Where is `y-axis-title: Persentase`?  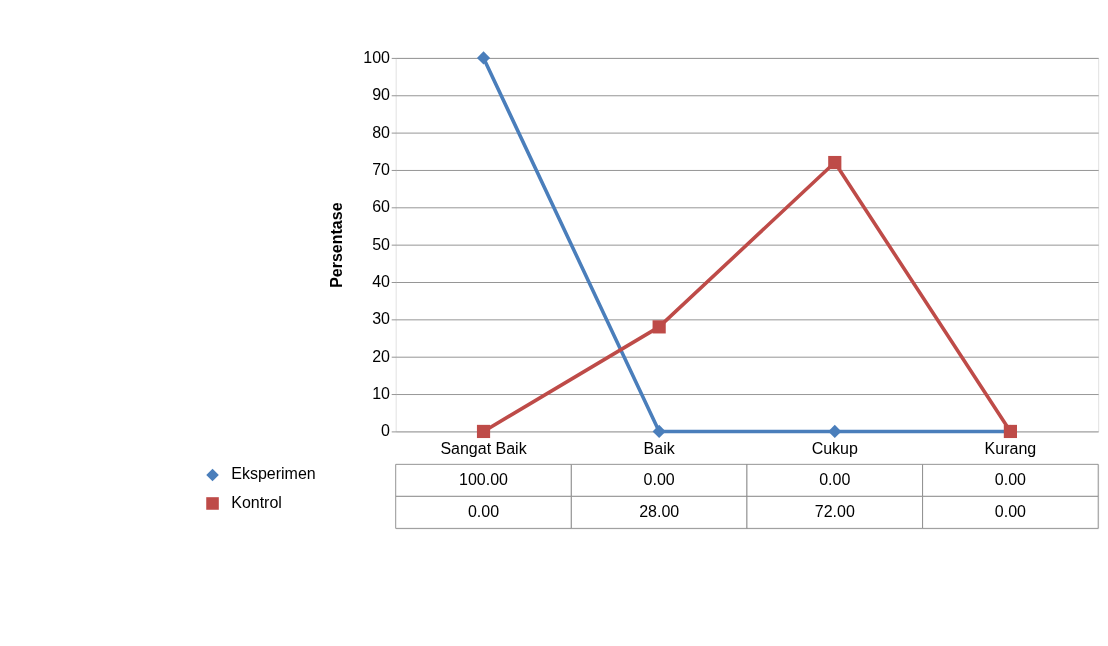
y-axis-title: Persentase is located at coordinates (336, 245).